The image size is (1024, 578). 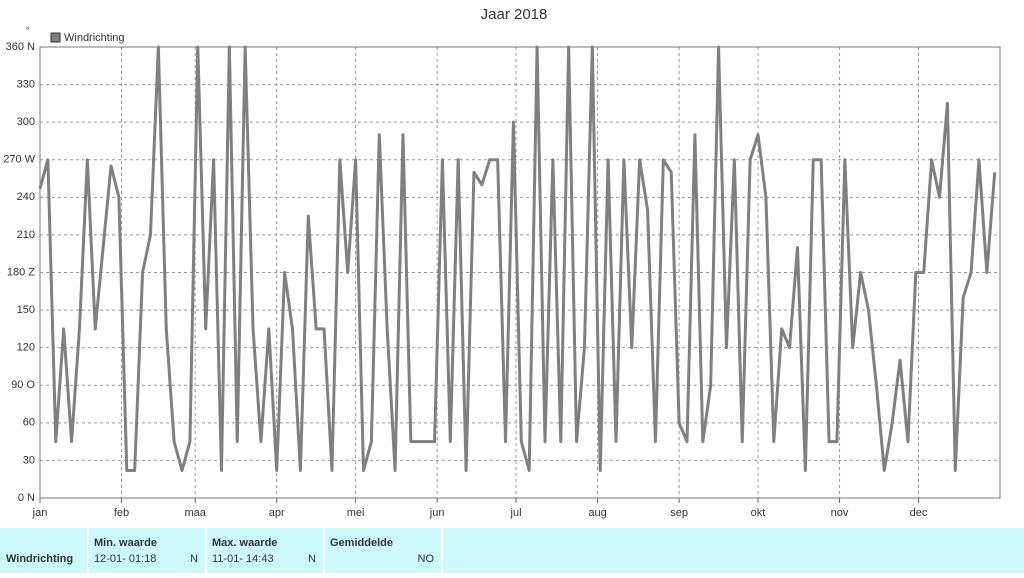 What do you see at coordinates (125, 543) in the screenshot?
I see `table-header: Min. waarde` at bounding box center [125, 543].